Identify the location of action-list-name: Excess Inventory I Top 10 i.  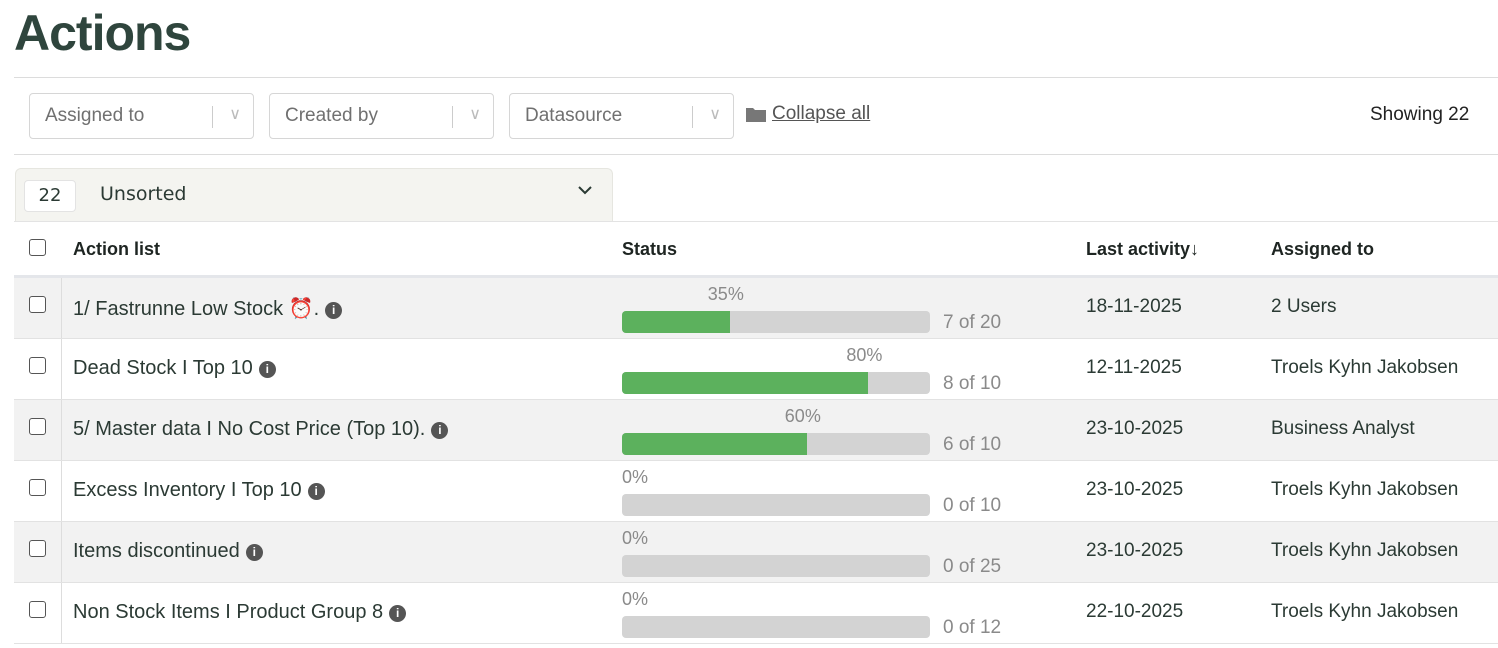
(199, 490).